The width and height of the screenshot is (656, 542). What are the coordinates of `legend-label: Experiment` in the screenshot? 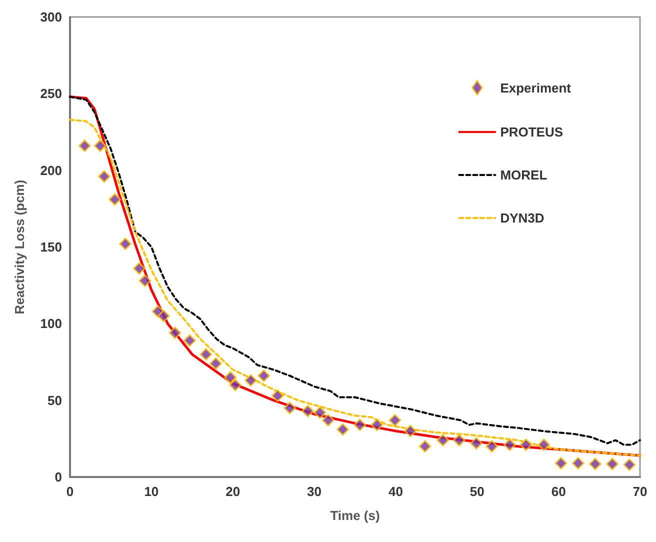 It's located at (536, 88).